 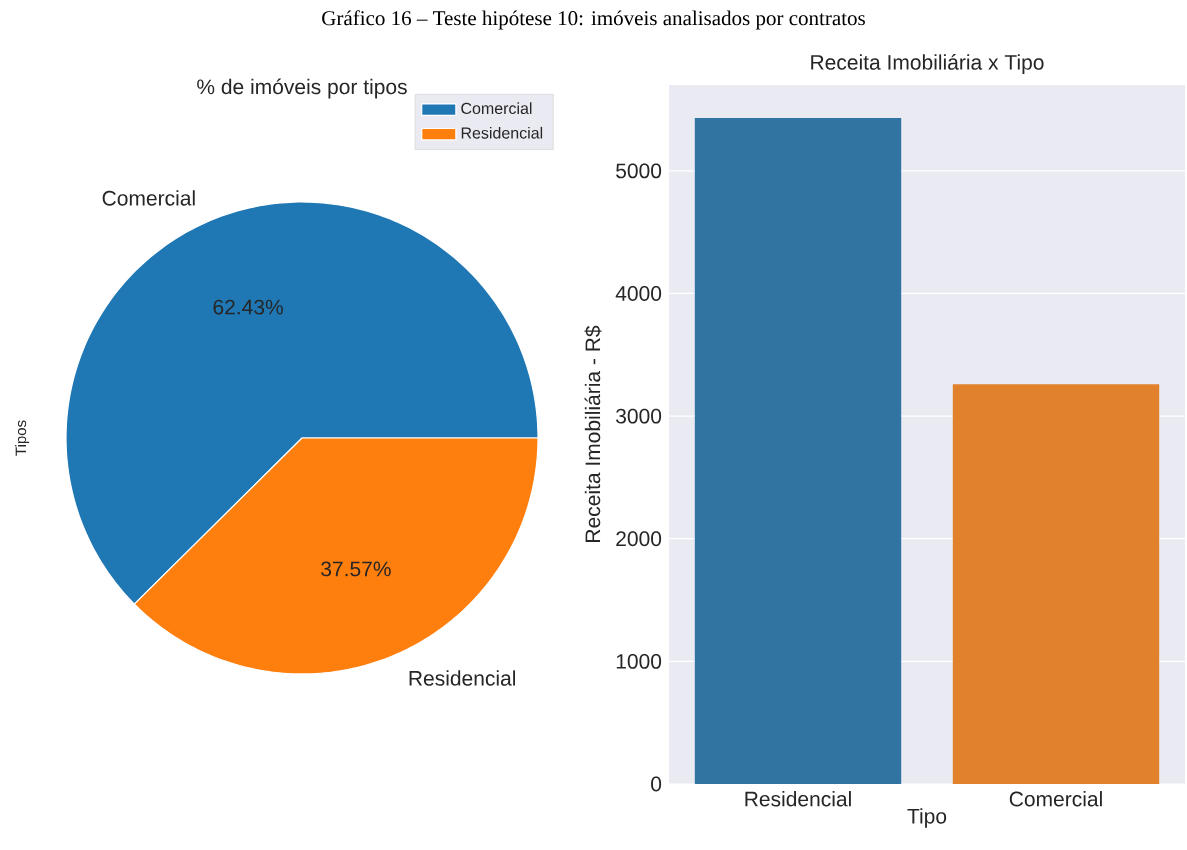 I want to click on slice-label: Comercial, so click(x=148, y=198).